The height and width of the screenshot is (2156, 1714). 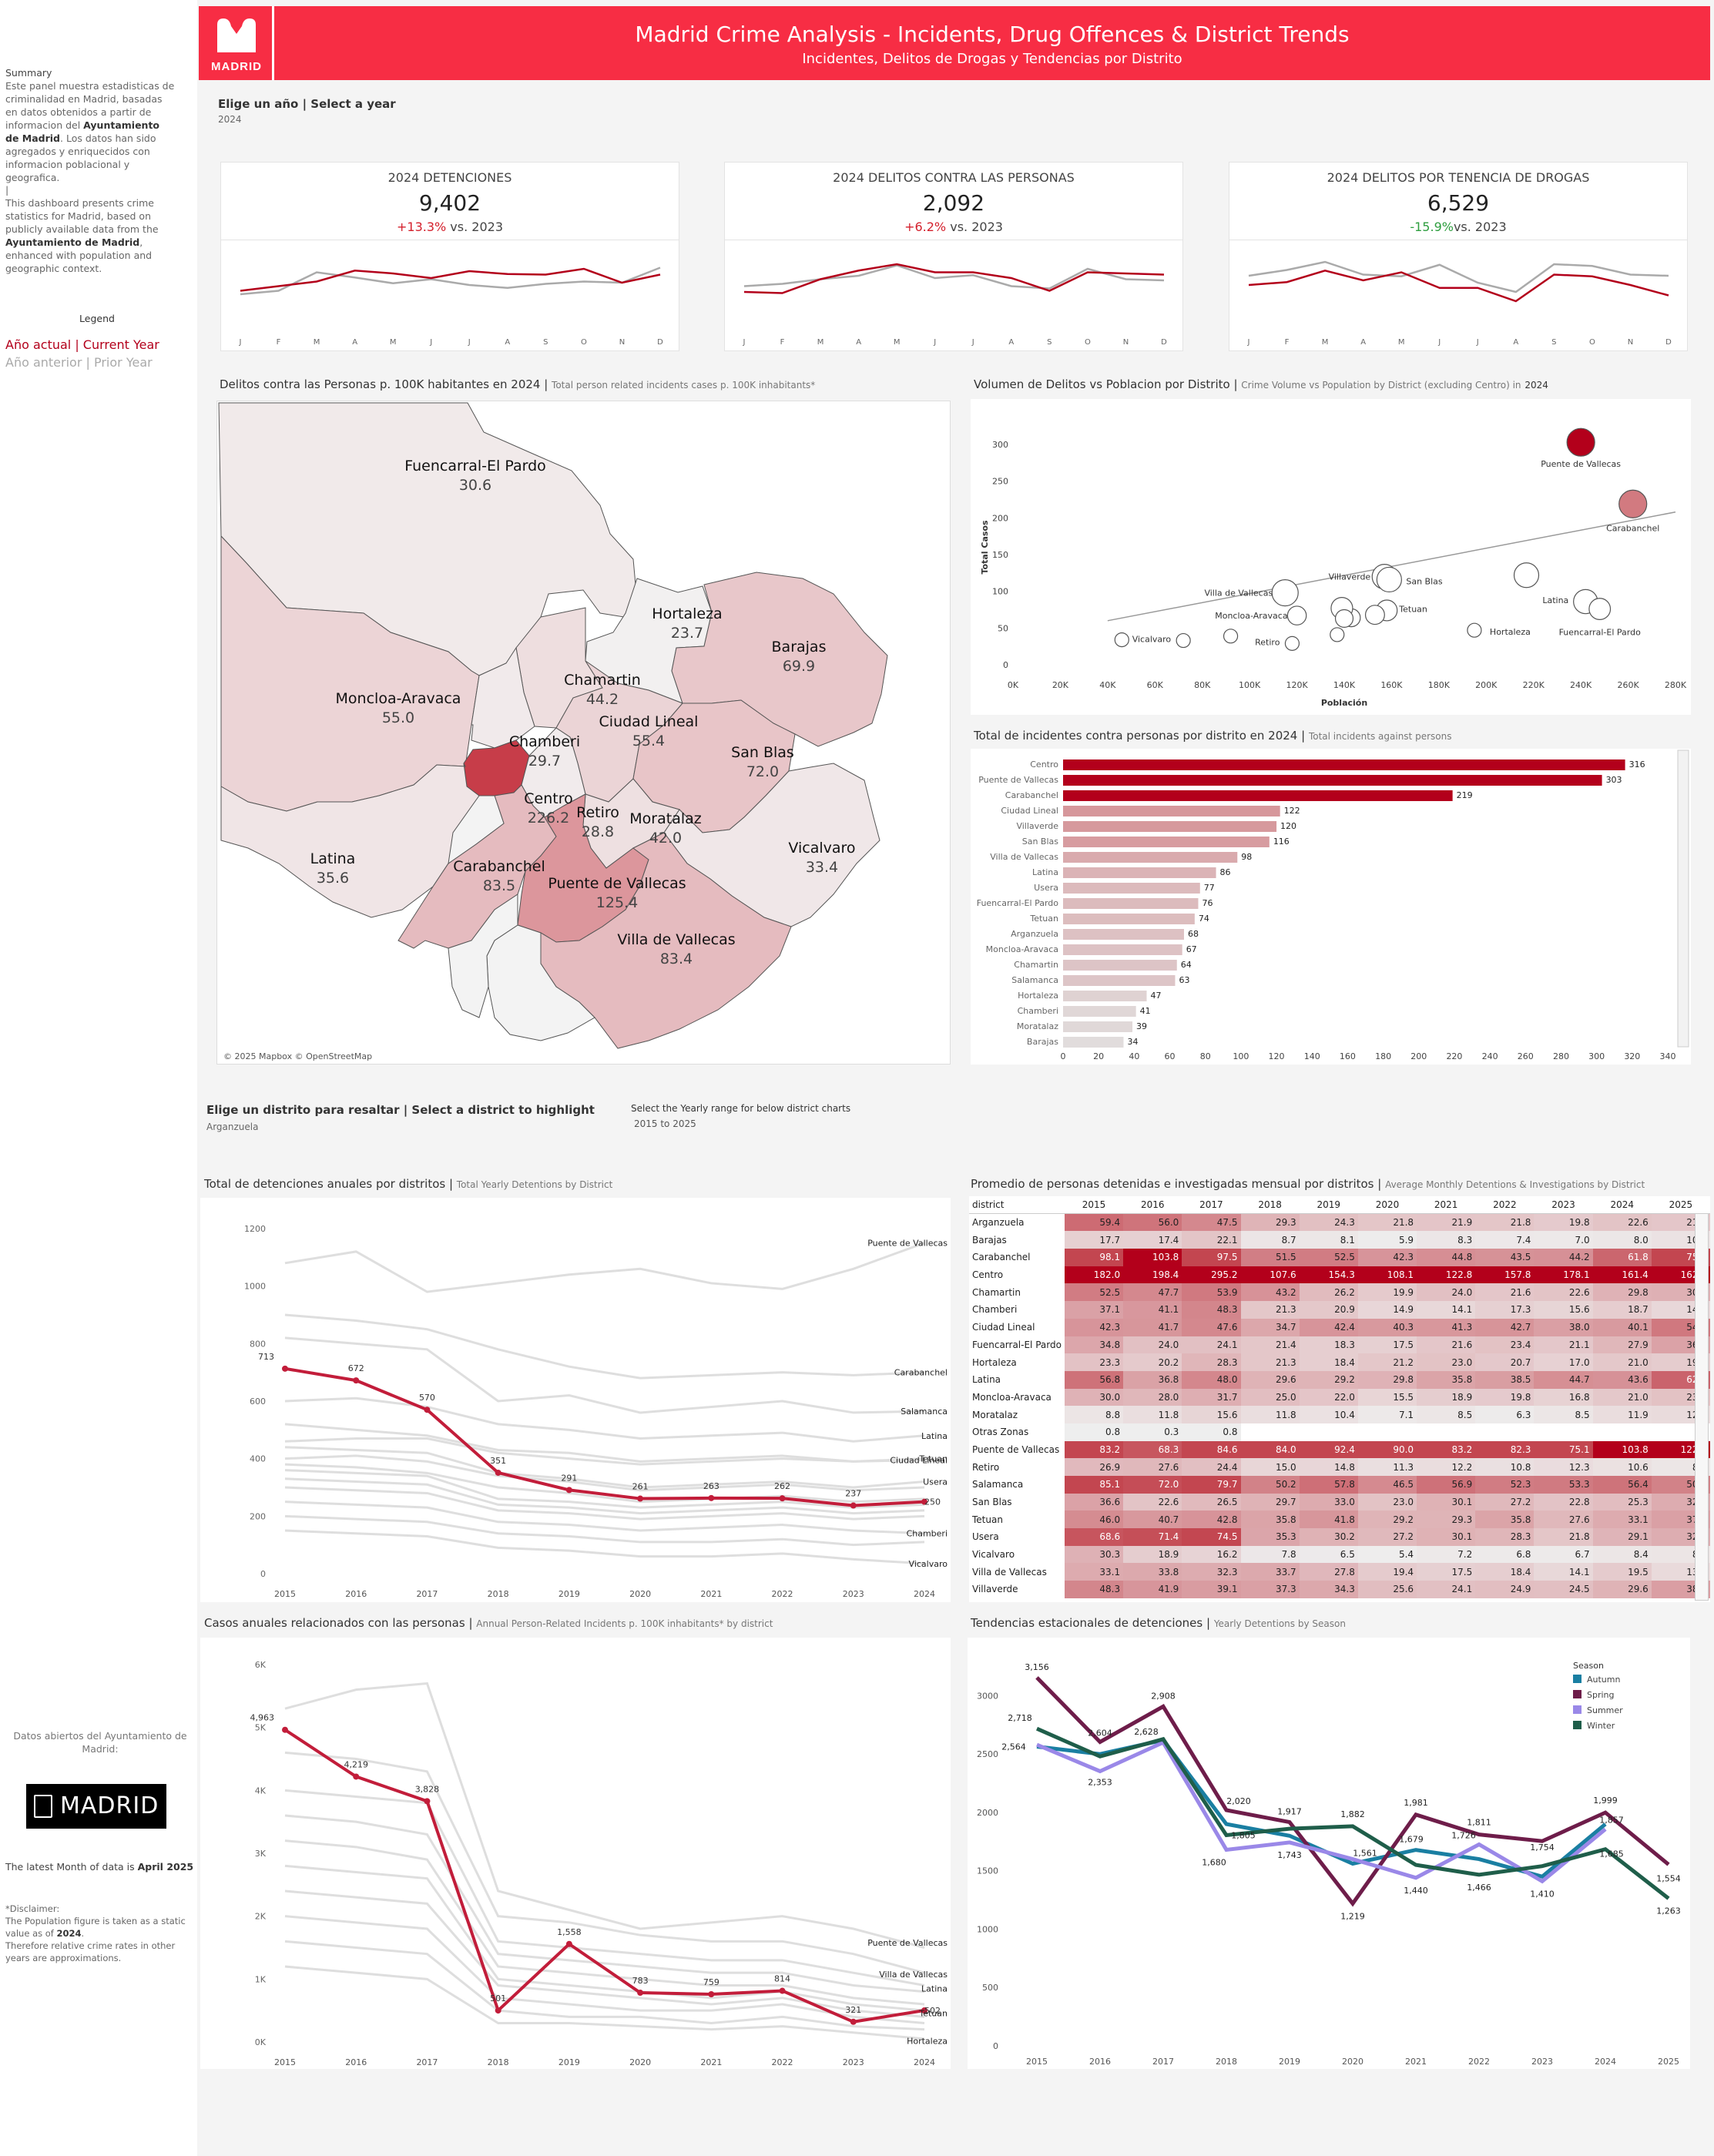 I want to click on heatmap-scrollbar, so click(x=1702, y=1407).